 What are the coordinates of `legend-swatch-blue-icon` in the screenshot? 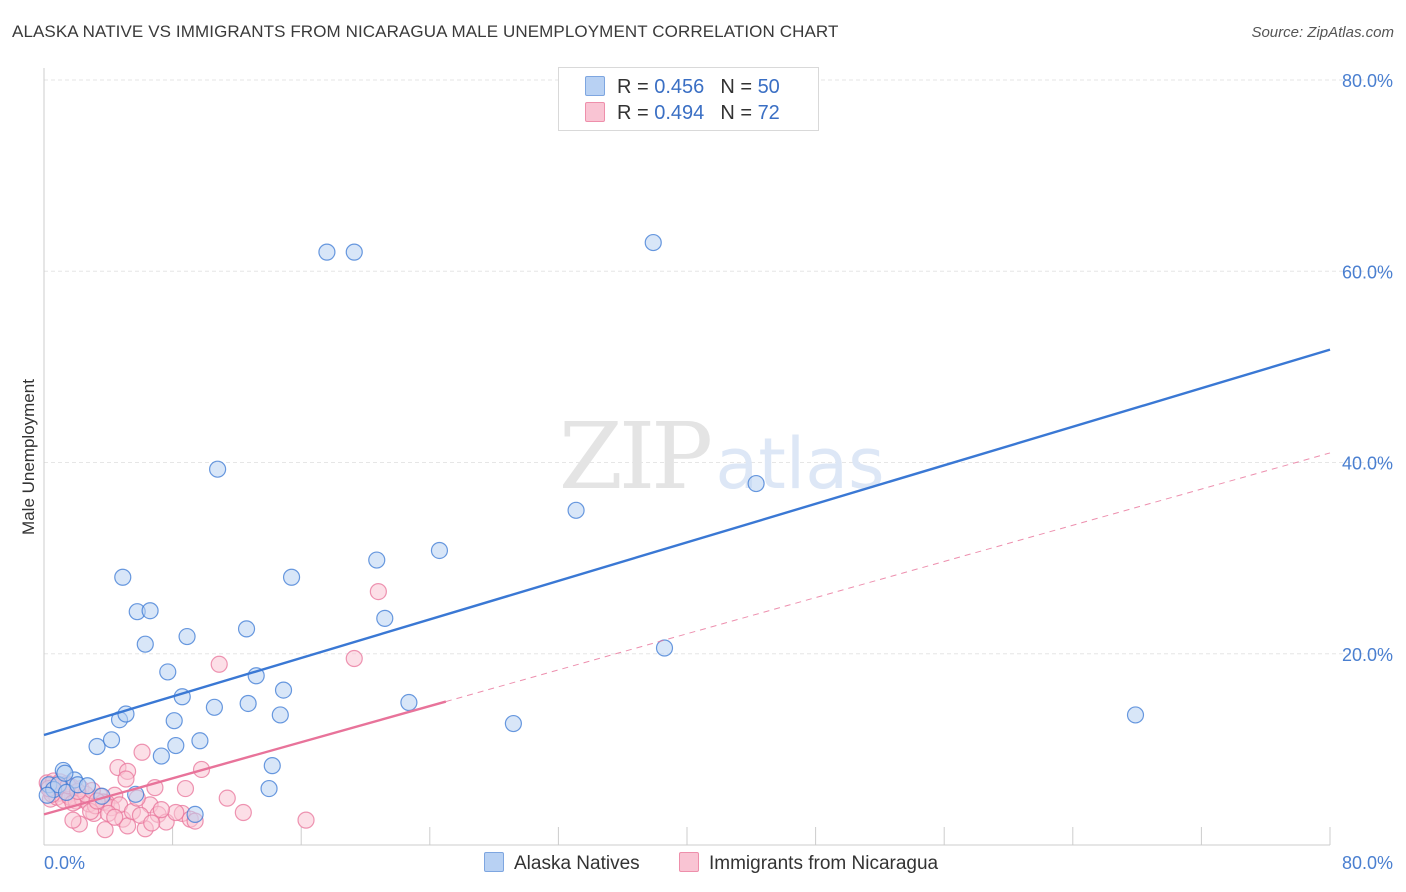 It's located at (595, 86).